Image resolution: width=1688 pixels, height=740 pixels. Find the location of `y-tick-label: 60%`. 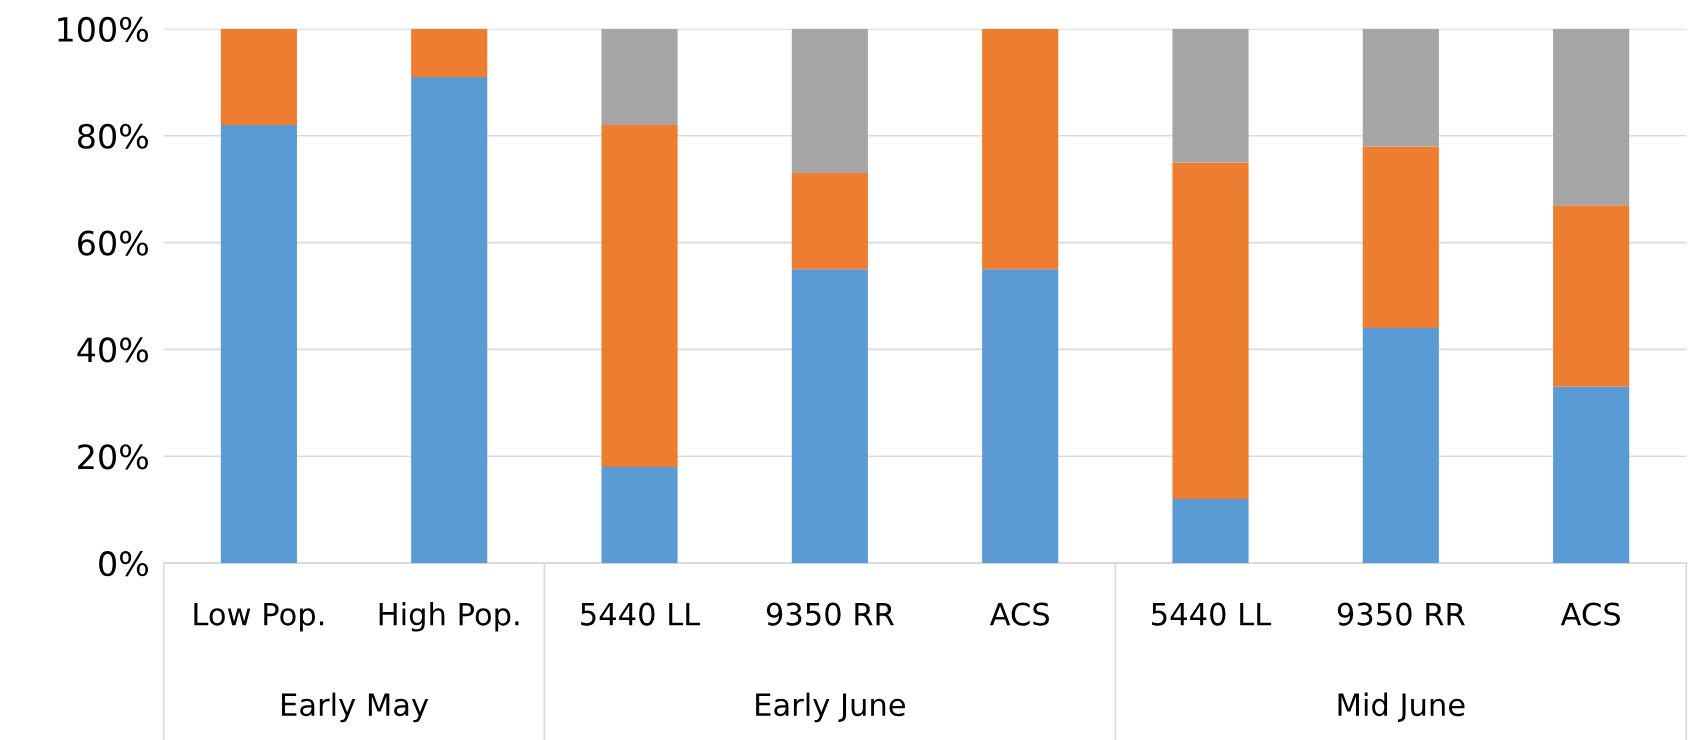

y-tick-label: 60% is located at coordinates (113, 243).